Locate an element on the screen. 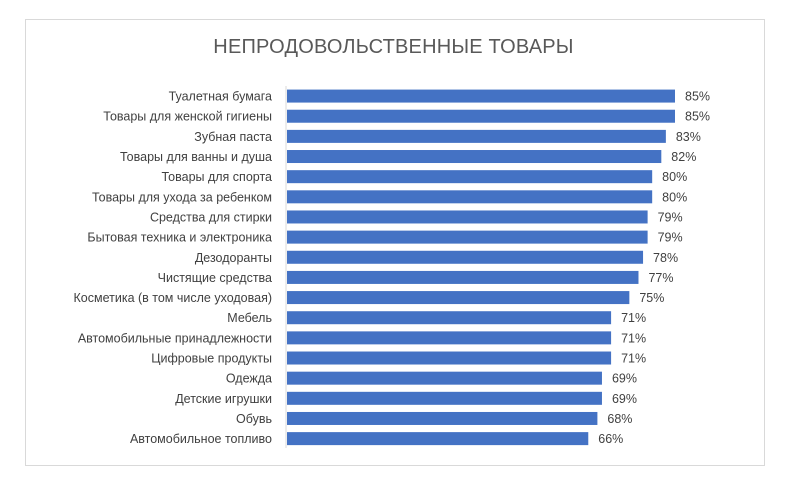 Image resolution: width=800 pixels, height=485 pixels. category-label: Товары для ухода за ребенком is located at coordinates (182, 197).